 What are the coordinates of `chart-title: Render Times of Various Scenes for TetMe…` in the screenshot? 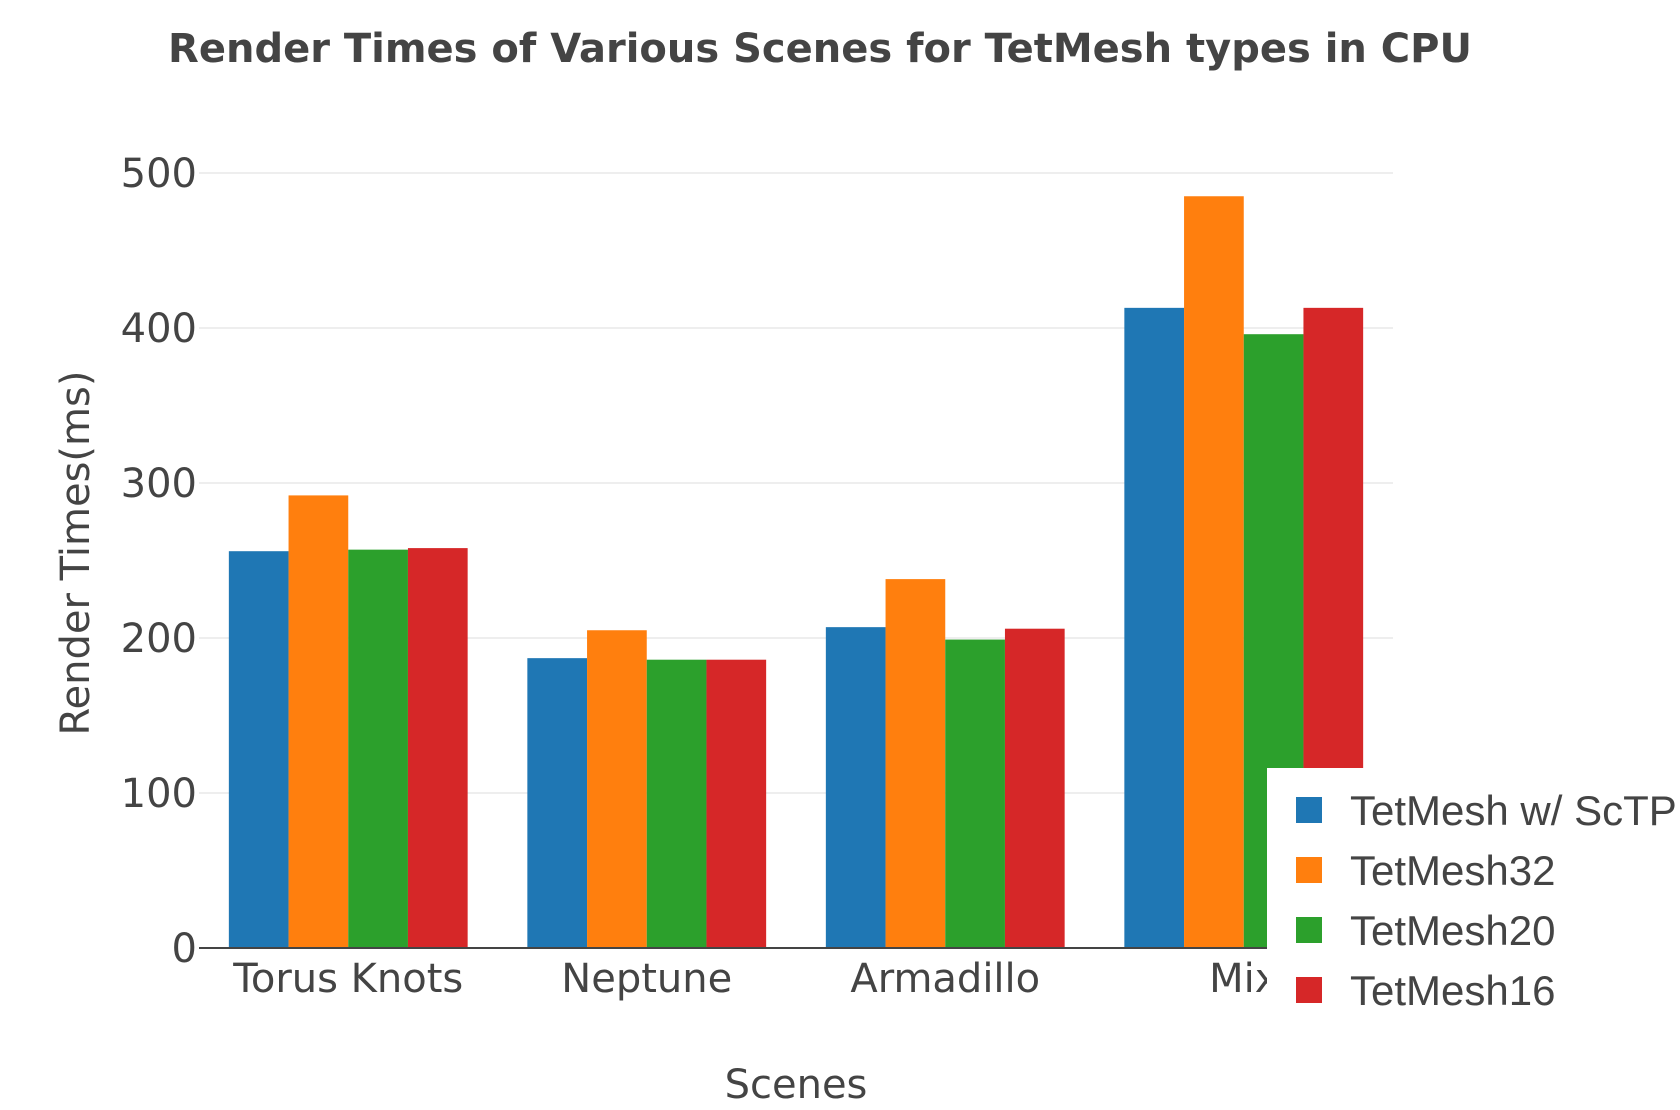 It's located at (820, 49).